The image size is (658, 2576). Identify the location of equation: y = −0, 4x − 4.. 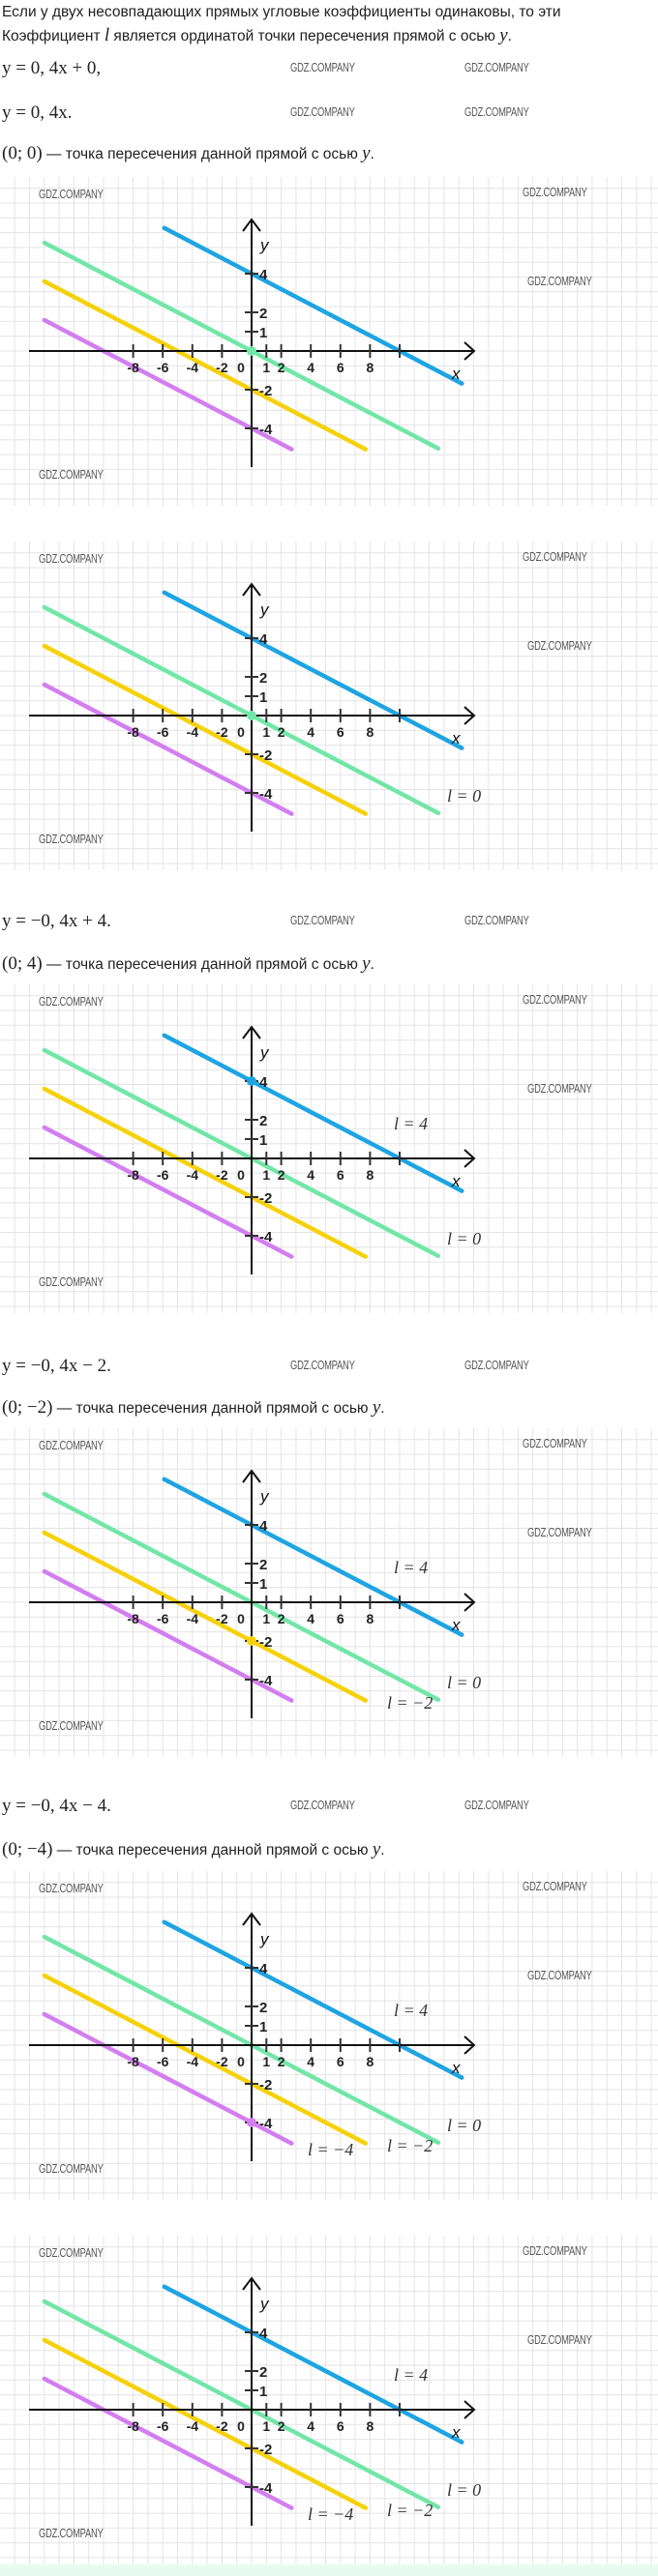
(57, 1806).